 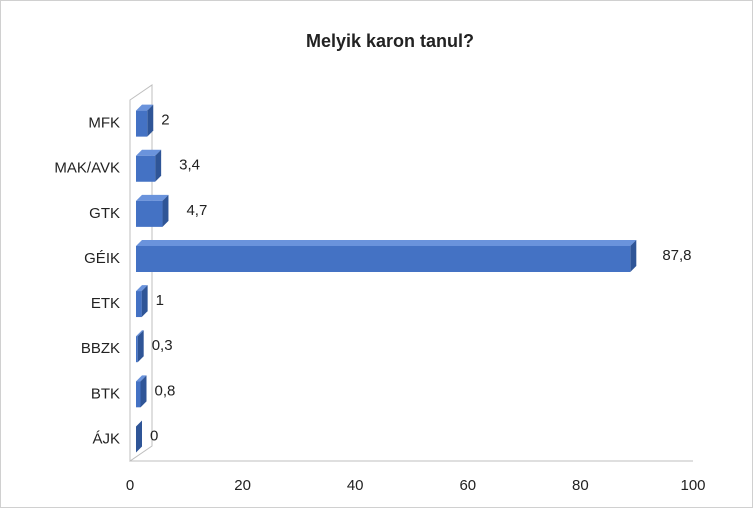 What do you see at coordinates (676, 255) in the screenshot?
I see `value-label: 87,8` at bounding box center [676, 255].